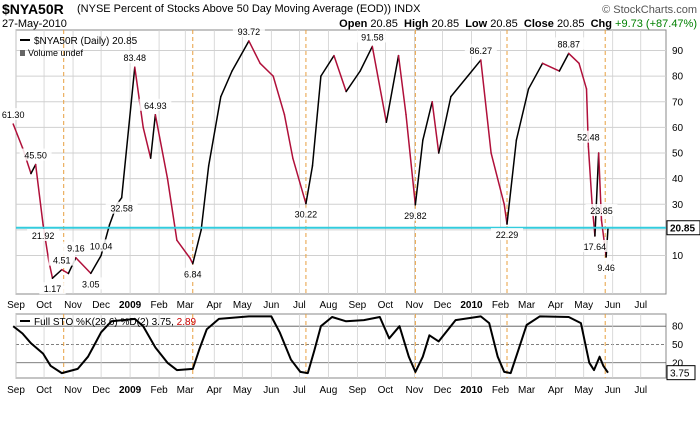 The width and height of the screenshot is (700, 421). What do you see at coordinates (501, 390) in the screenshot?
I see `sto-x-tick-label: Feb` at bounding box center [501, 390].